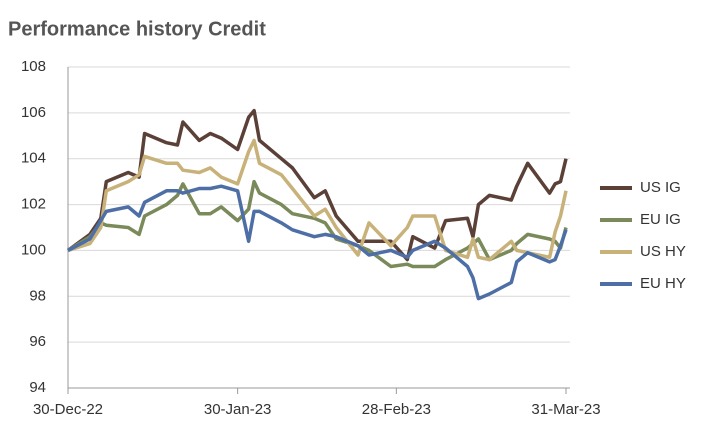  What do you see at coordinates (238, 409) in the screenshot?
I see `x-tick-label: 30-Jan-23` at bounding box center [238, 409].